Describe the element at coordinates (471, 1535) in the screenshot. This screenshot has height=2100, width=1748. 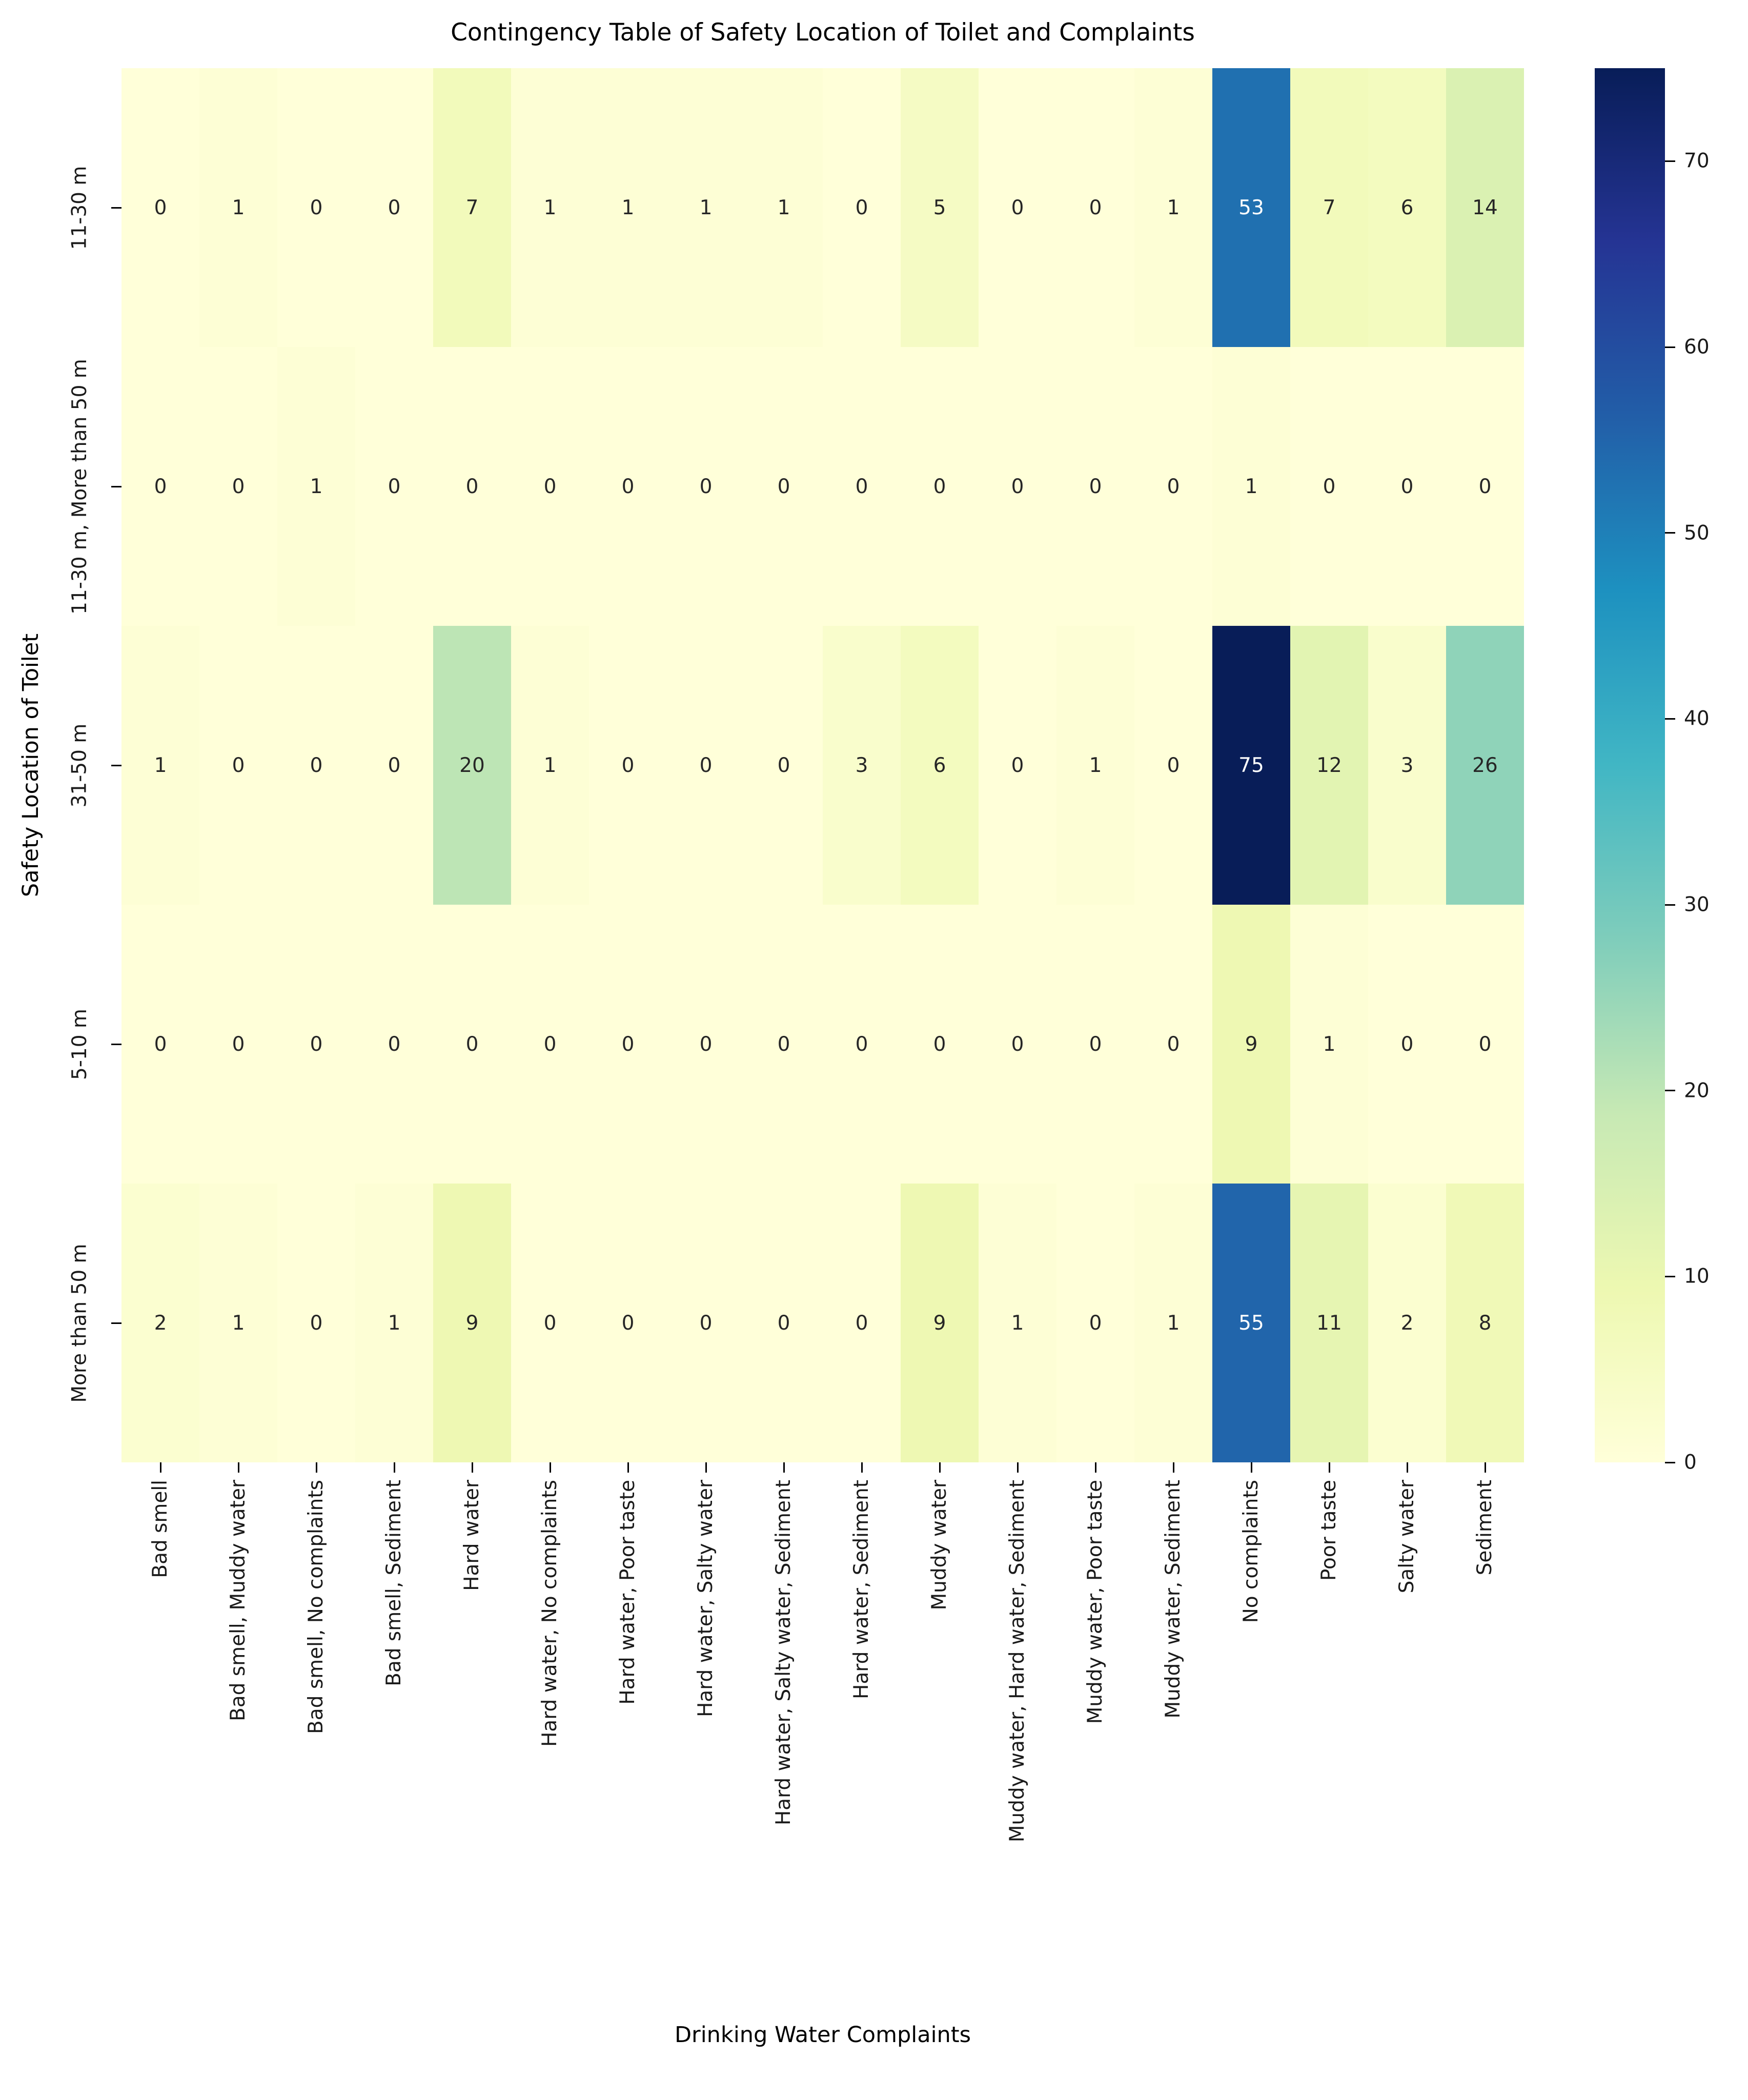
I see `x-tick-label: Hard water` at that location.